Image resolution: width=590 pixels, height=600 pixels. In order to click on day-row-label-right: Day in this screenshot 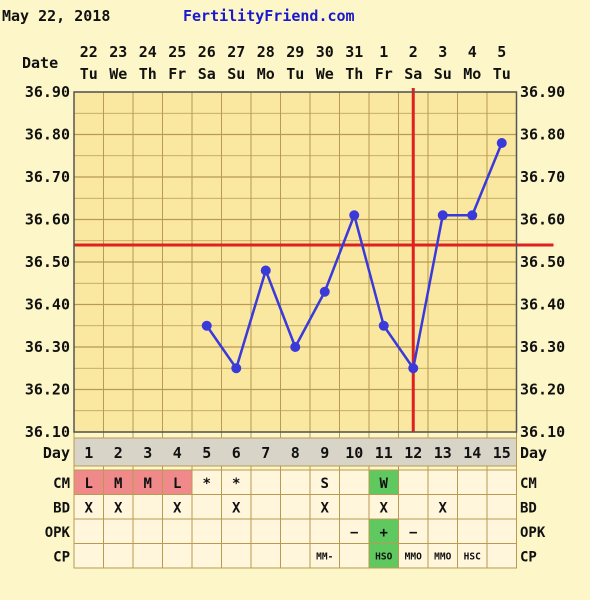, I will do `click(533, 453)`.